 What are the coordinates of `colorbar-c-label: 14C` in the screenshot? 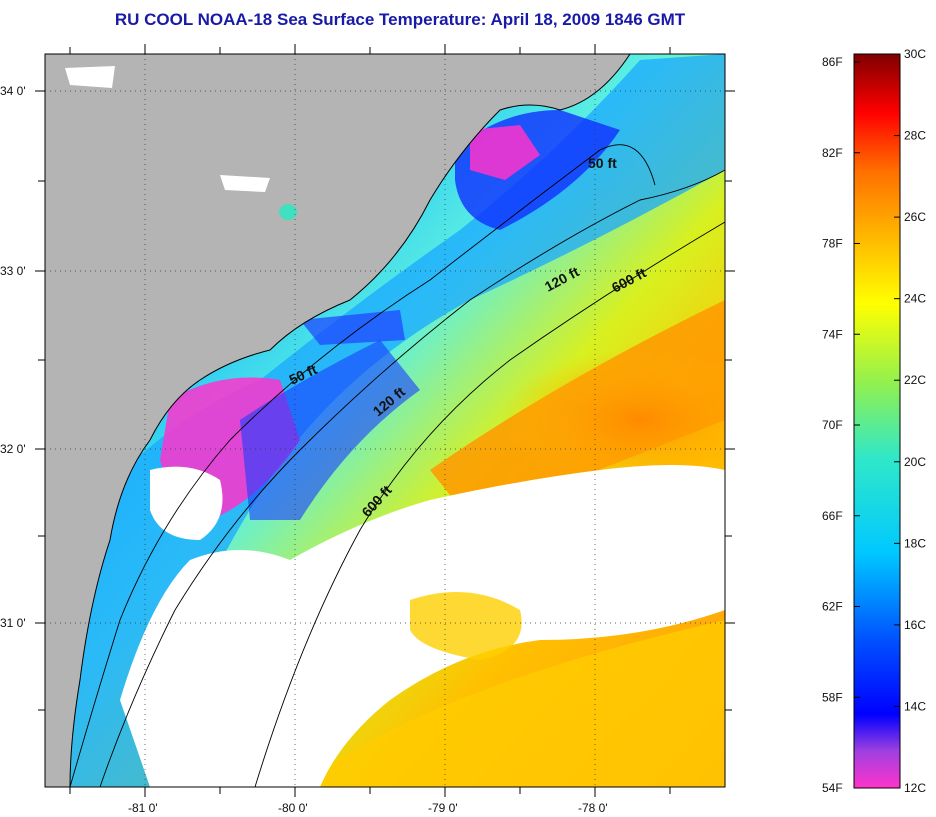 It's located at (915, 706).